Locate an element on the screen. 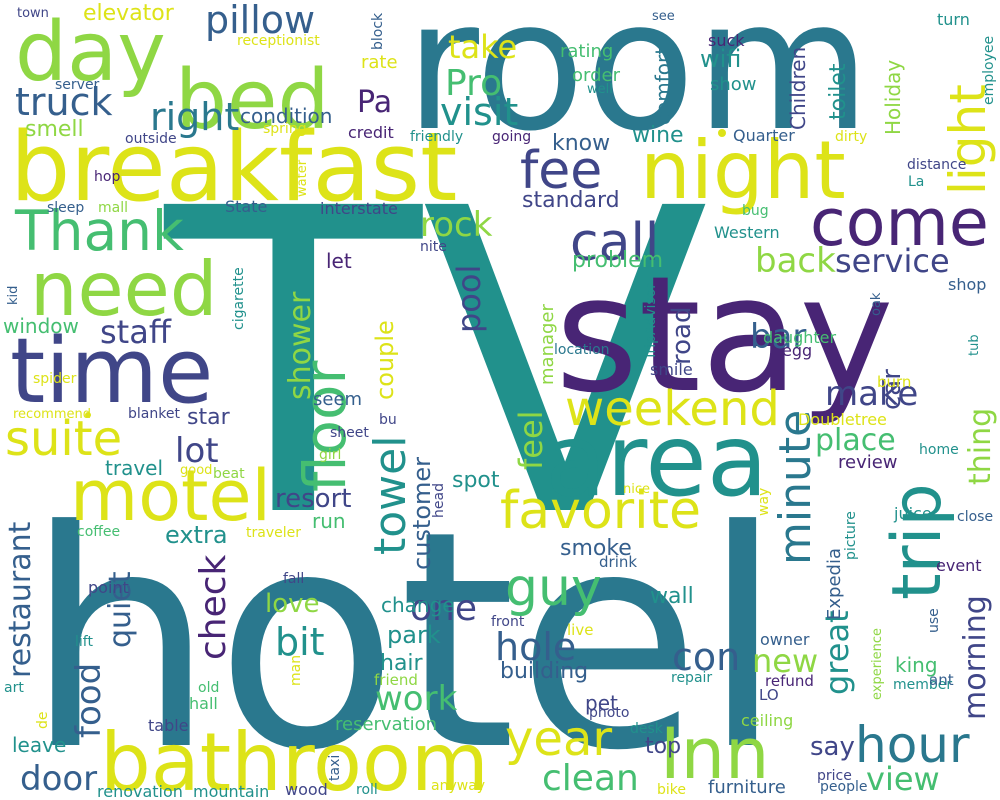 Image resolution: width=1000 pixels, height=800 pixels. word-run: run is located at coordinates (329, 521).